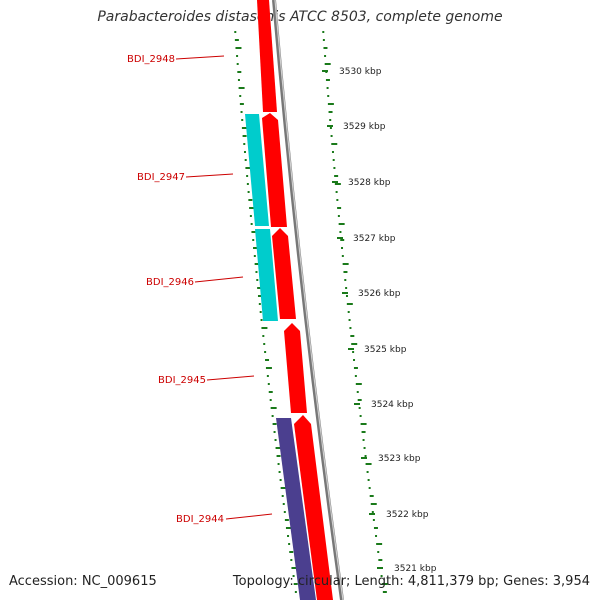 The height and width of the screenshot is (600, 600). I want to click on gc-skew-track-right, so click(355, 312).